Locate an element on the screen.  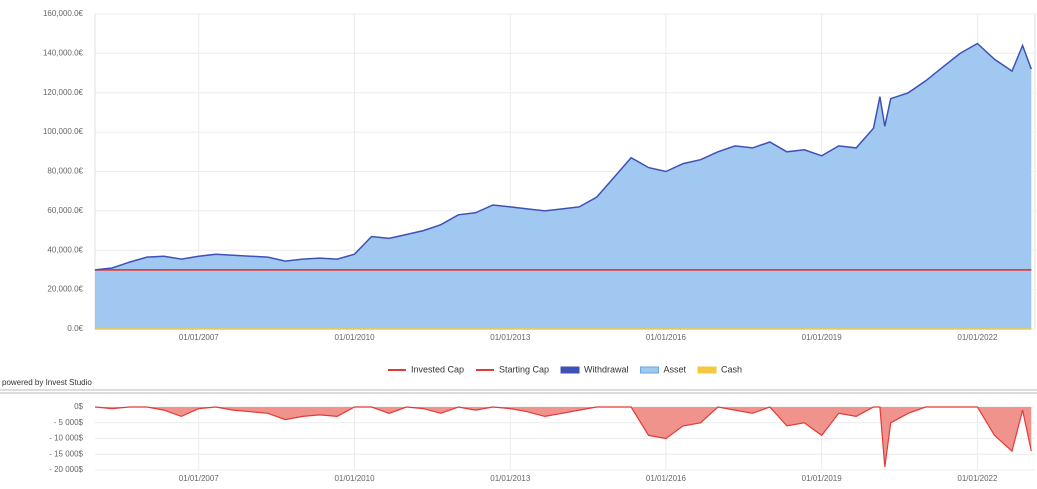
y-tick-label: 160,000.0€ is located at coordinates (63, 13).